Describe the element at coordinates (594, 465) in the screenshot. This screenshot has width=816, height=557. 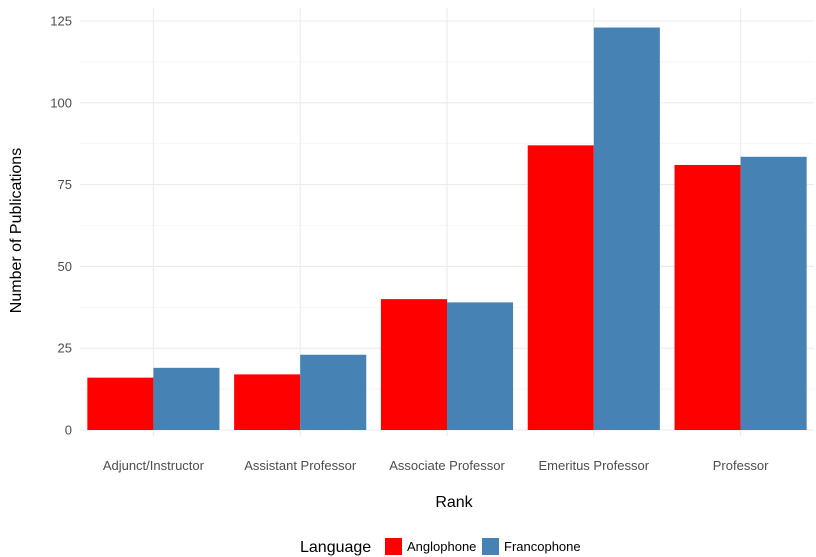
I see `x-tick-label: Emeritus Professor` at that location.